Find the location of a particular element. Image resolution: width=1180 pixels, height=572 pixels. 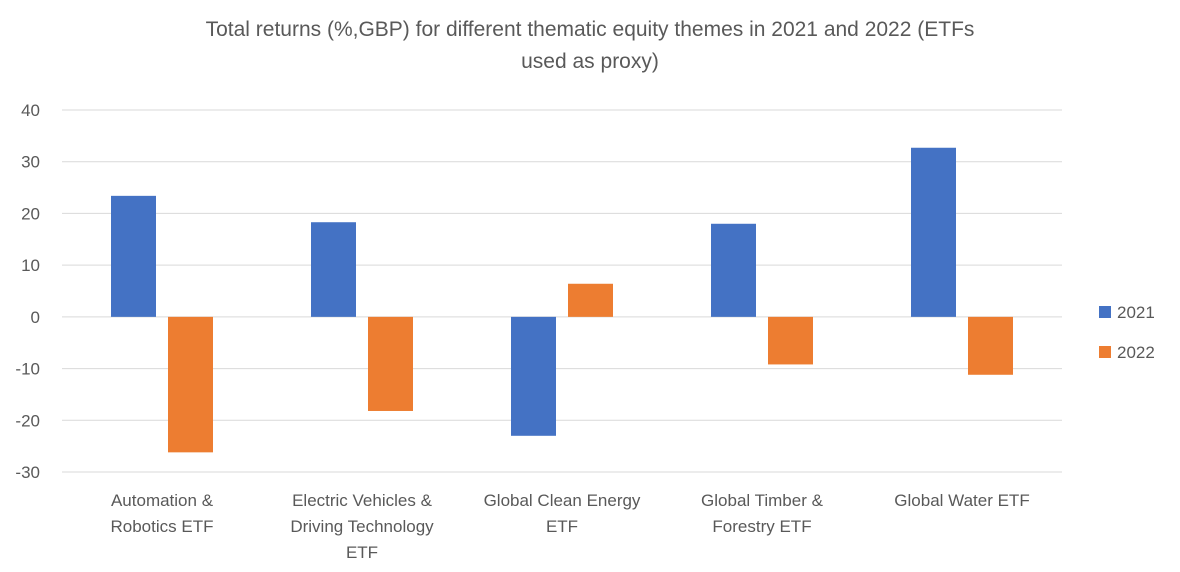

legend-label-2022: 2022 is located at coordinates (1136, 352).